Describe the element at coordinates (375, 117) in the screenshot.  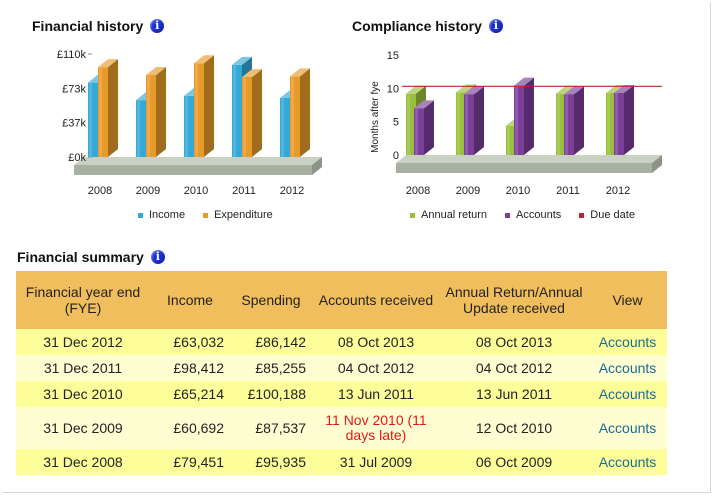
I see `y-axis-label: Months after fye` at that location.